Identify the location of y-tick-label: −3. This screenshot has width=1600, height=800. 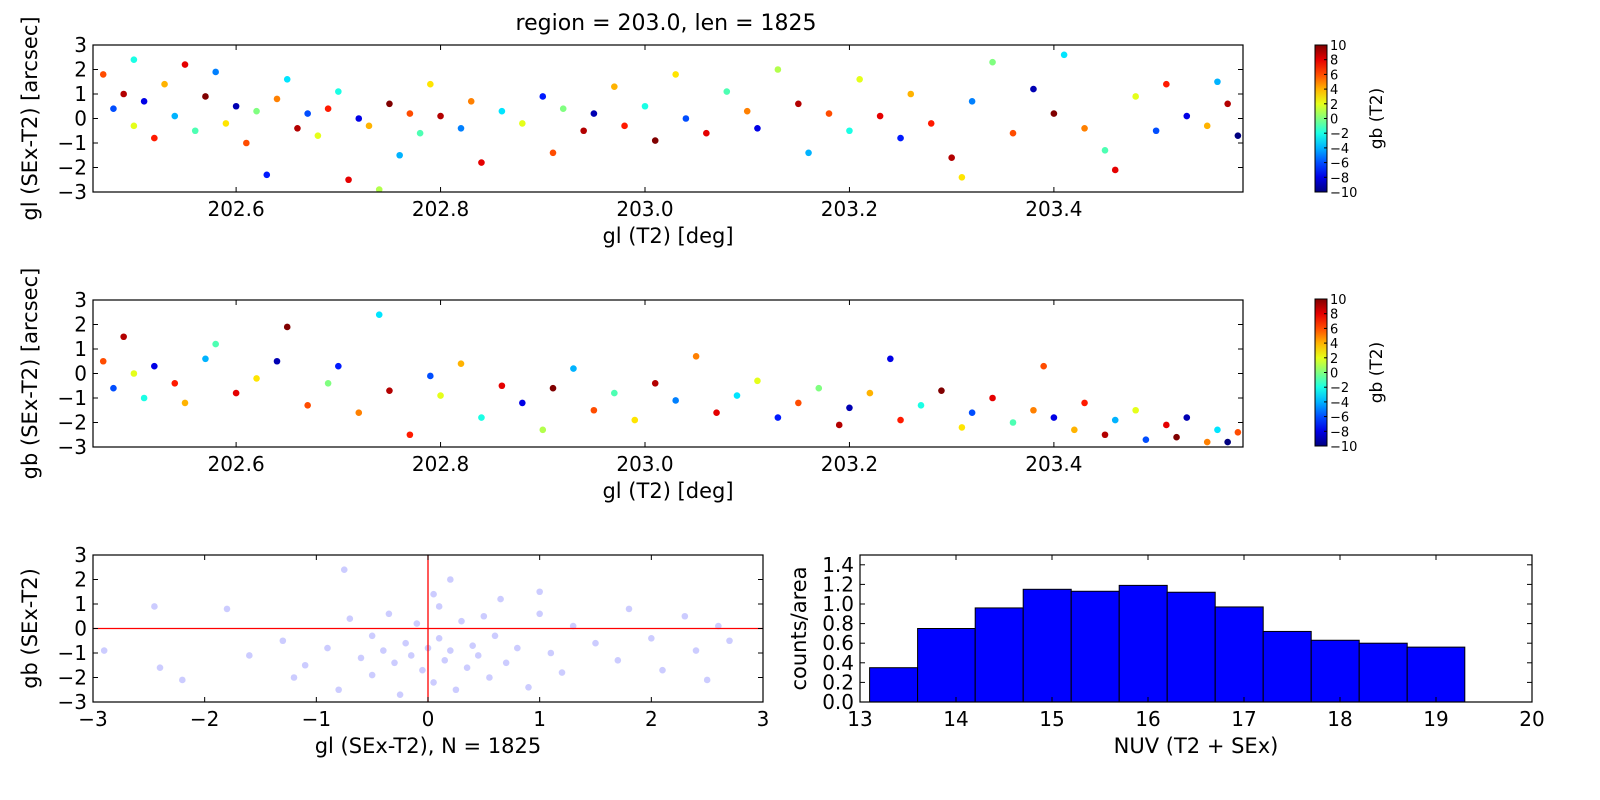
(72, 702).